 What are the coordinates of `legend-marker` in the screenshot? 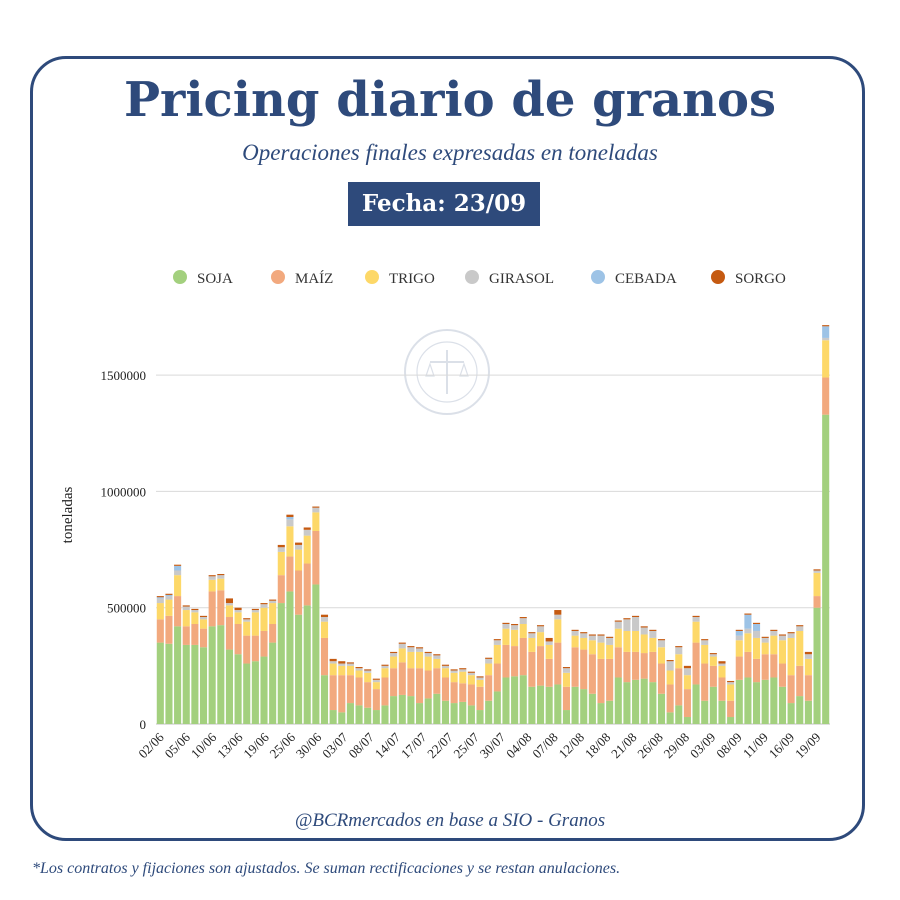 It's located at (278, 277).